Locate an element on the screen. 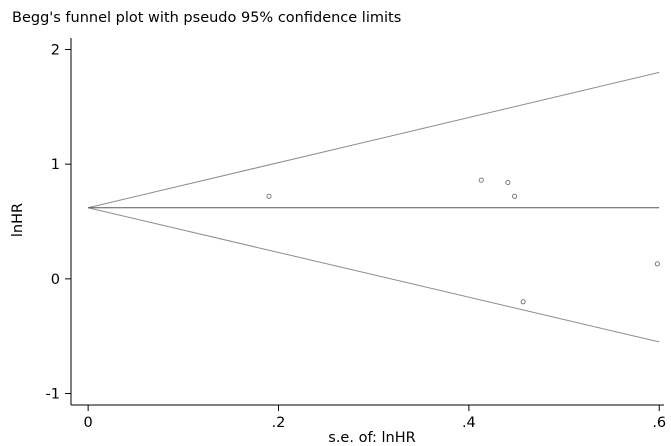  x-axis-label: s.e. of: lnHR is located at coordinates (371, 438).